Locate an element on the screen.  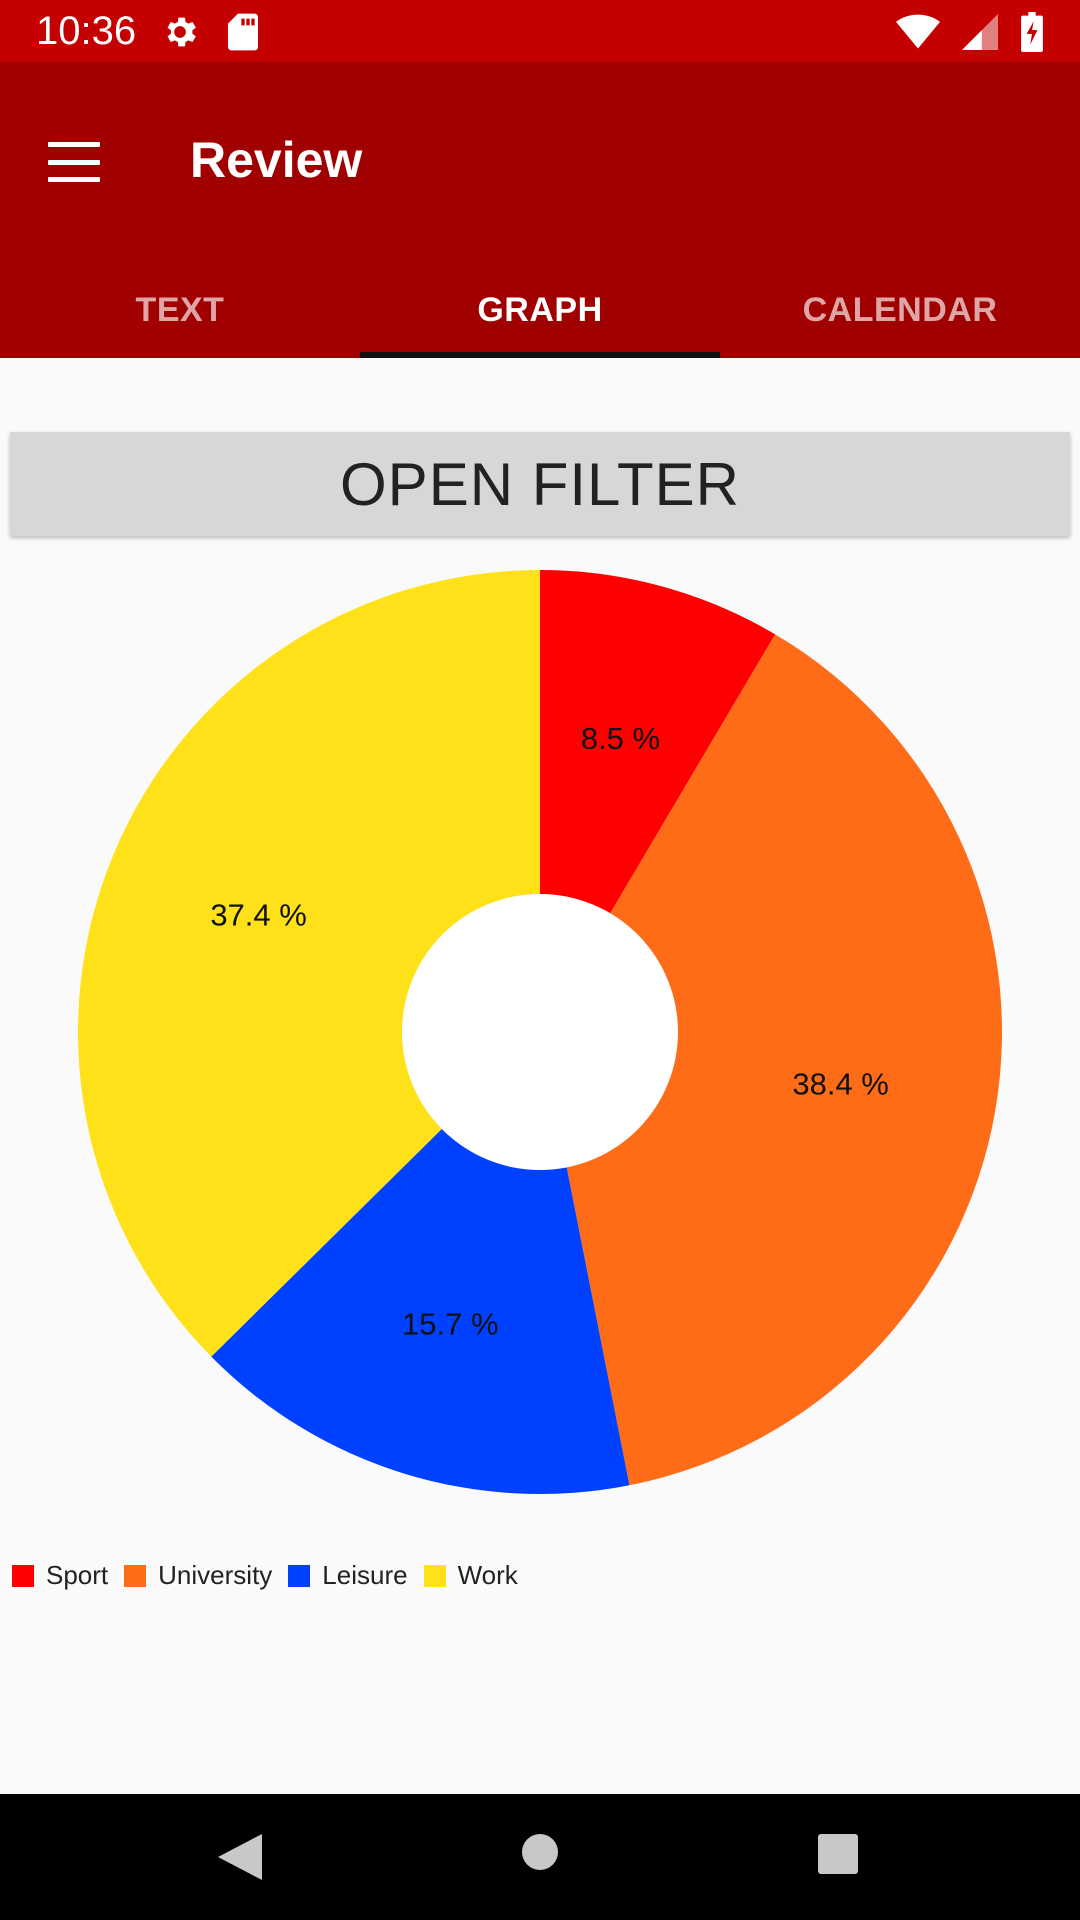
legend-label: University is located at coordinates (215, 1575).